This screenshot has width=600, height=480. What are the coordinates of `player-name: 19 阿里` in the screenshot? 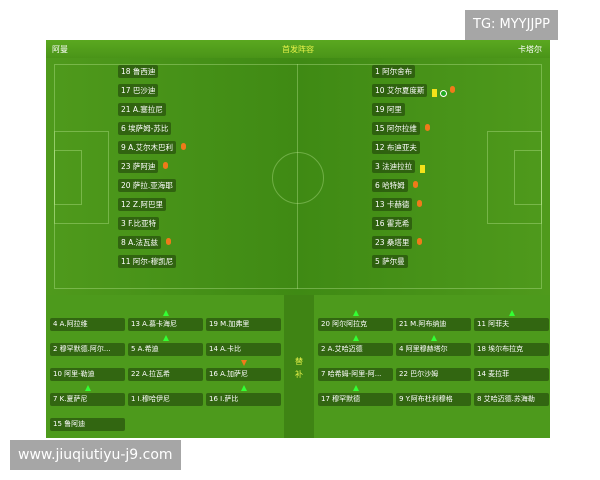 It's located at (388, 109).